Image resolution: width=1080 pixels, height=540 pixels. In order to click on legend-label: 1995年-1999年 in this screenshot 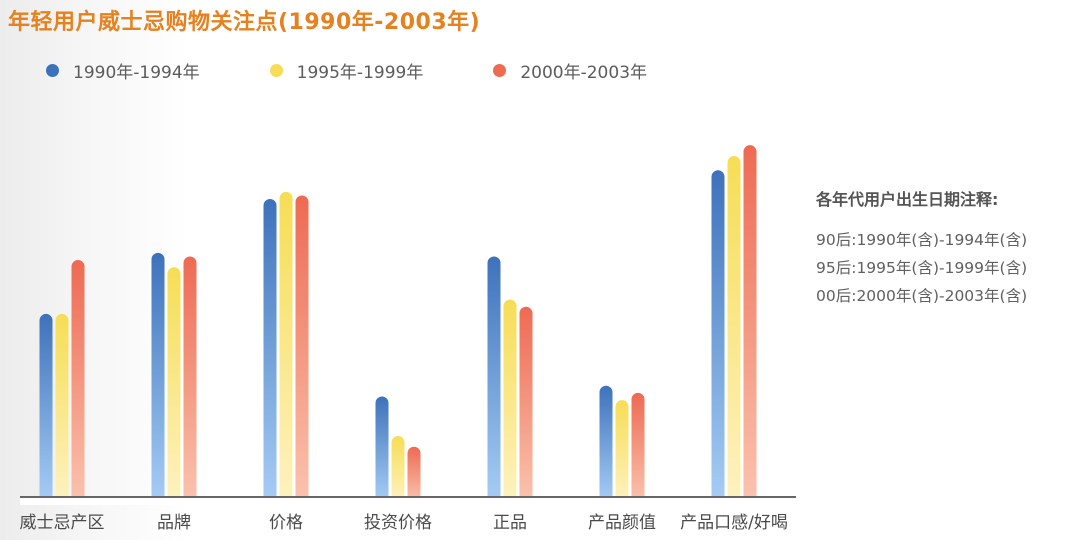, I will do `click(360, 72)`.